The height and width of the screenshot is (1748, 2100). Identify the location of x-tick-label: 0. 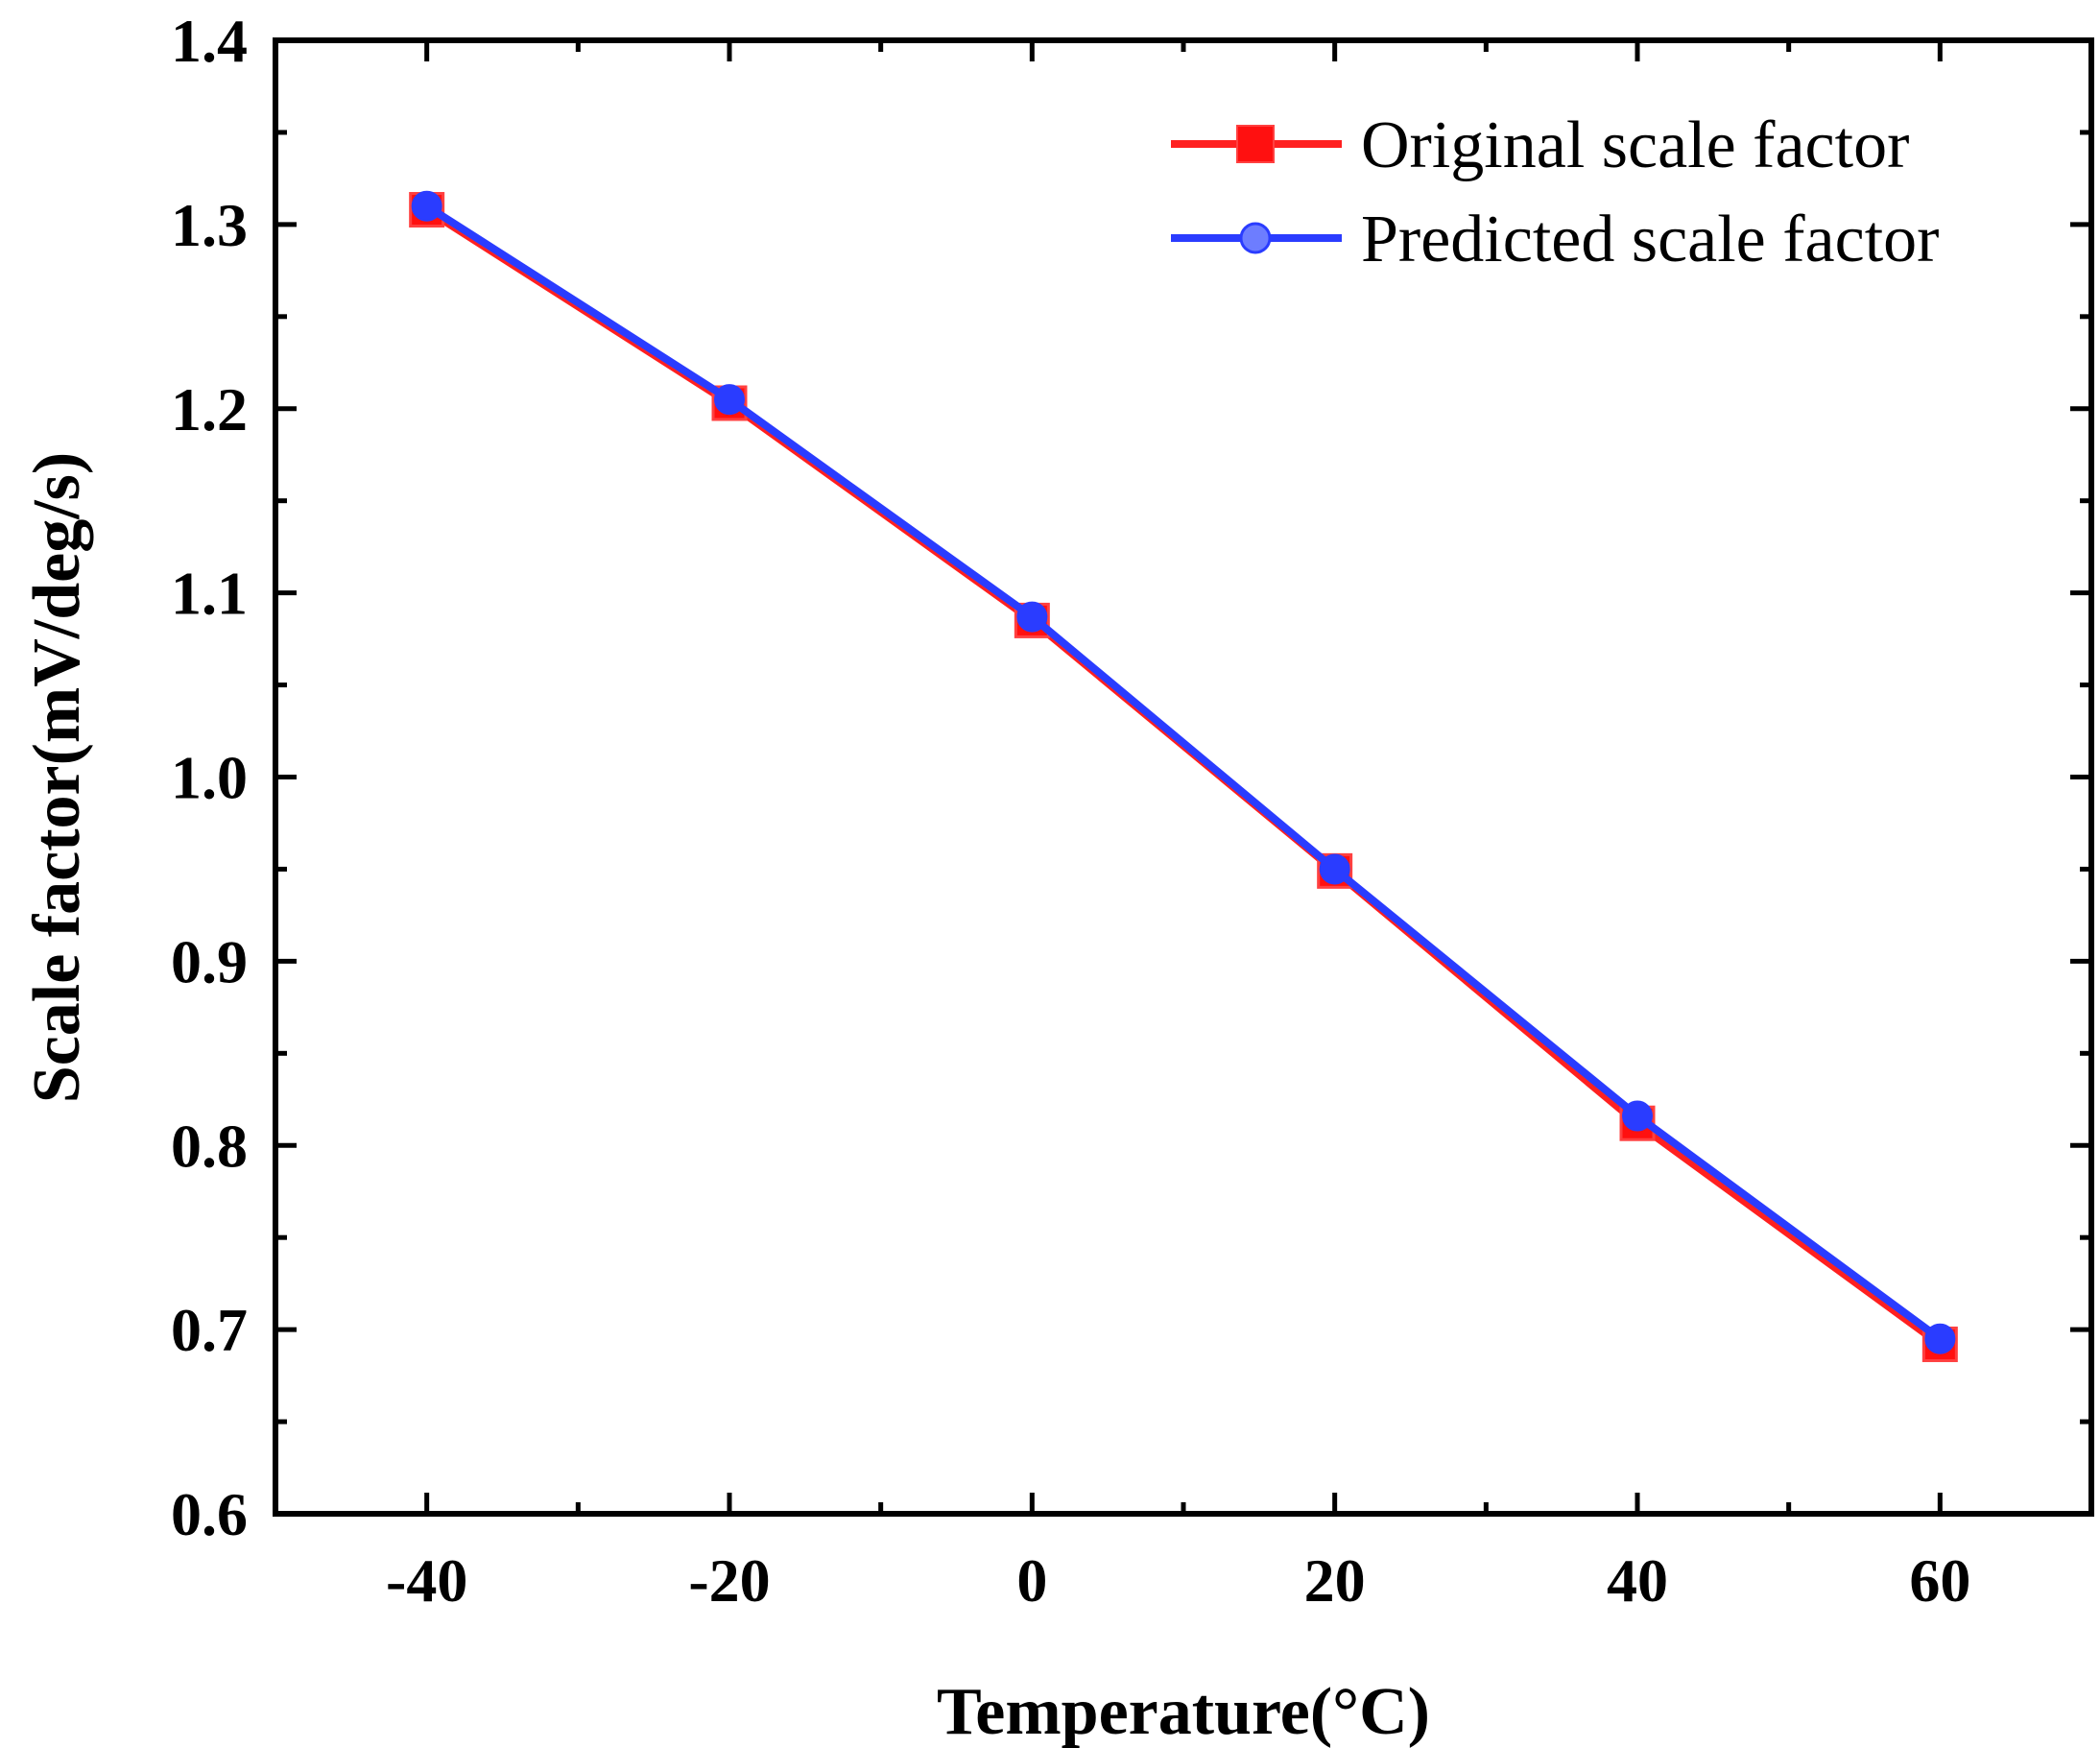
(1031, 1580).